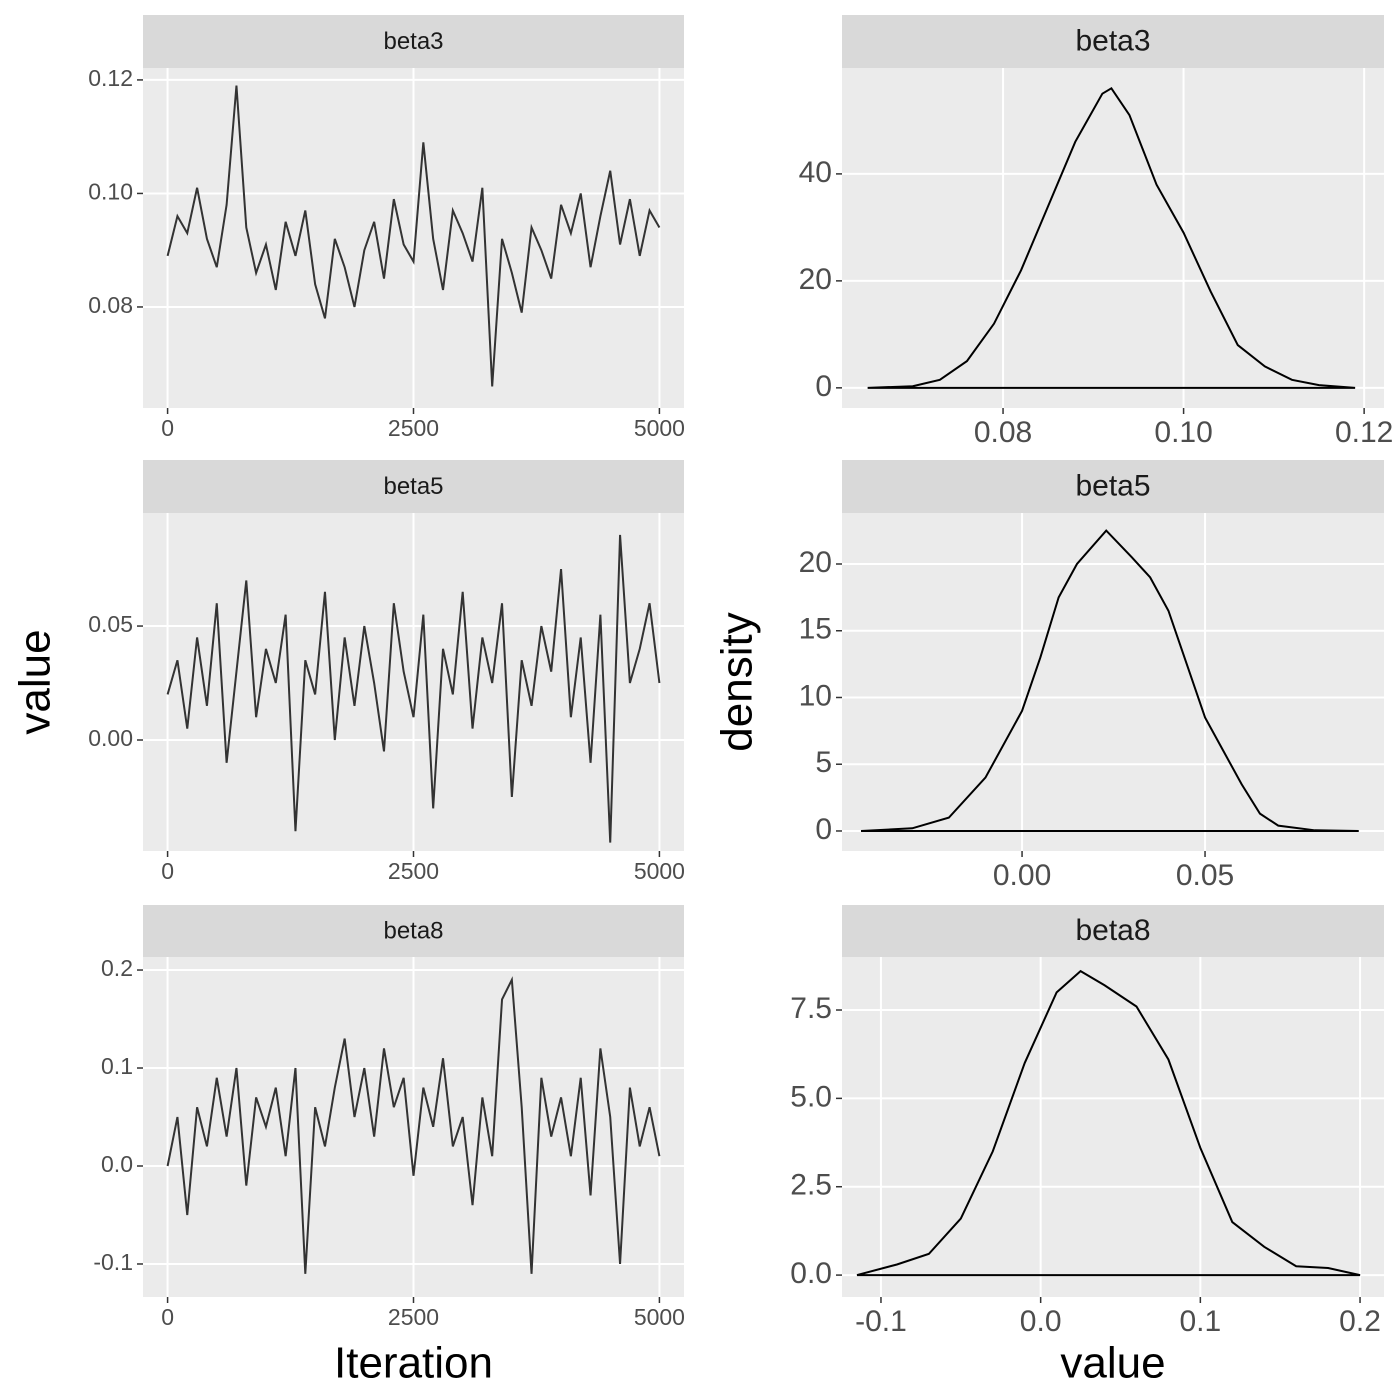  Describe the element at coordinates (110, 78) in the screenshot. I see `y-tick-label: 0.12` at that location.